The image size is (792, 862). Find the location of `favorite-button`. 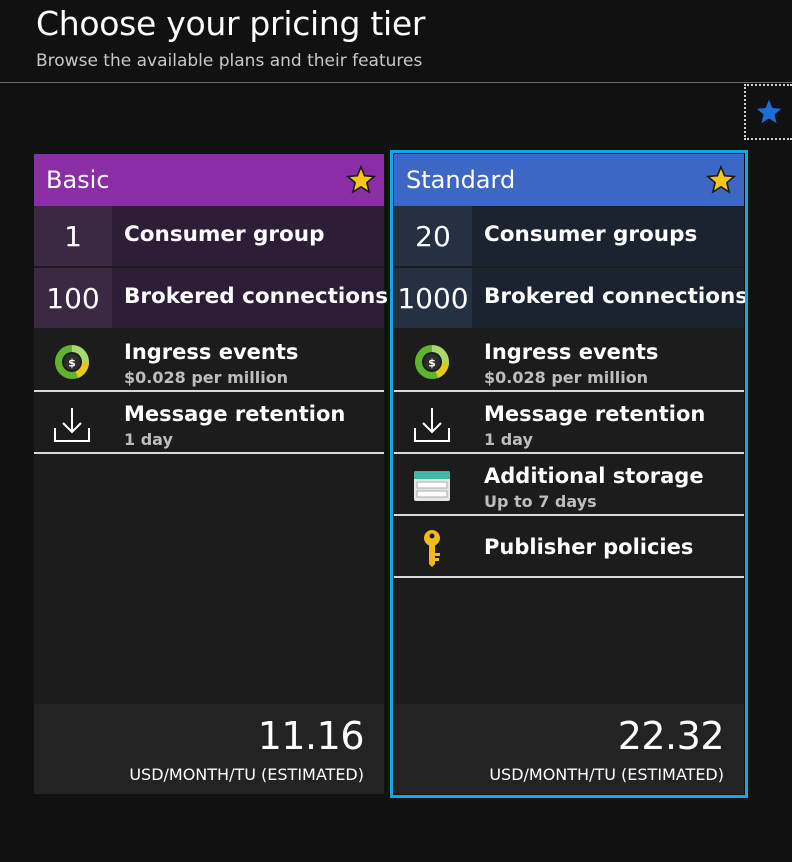

favorite-button is located at coordinates (768, 112).